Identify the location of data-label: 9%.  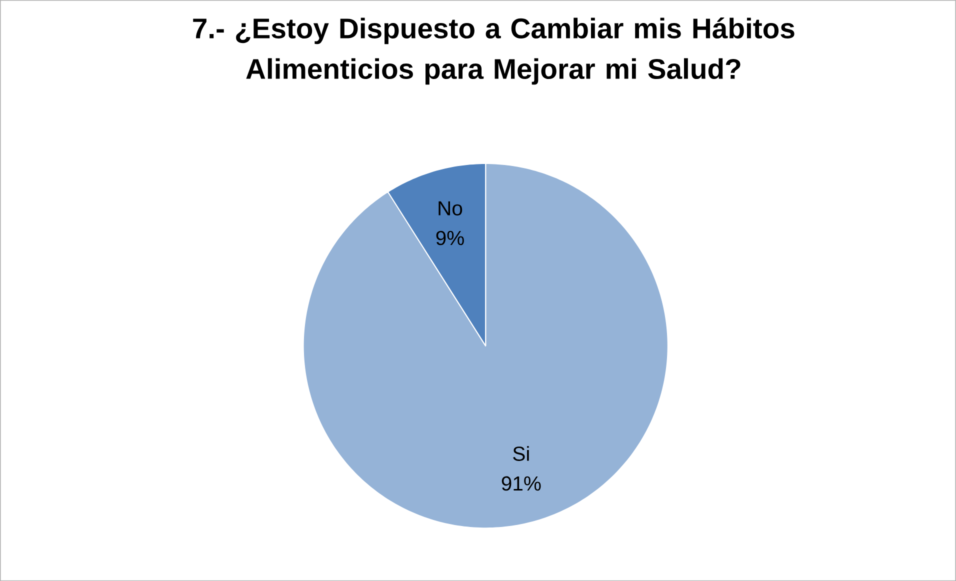
(450, 238).